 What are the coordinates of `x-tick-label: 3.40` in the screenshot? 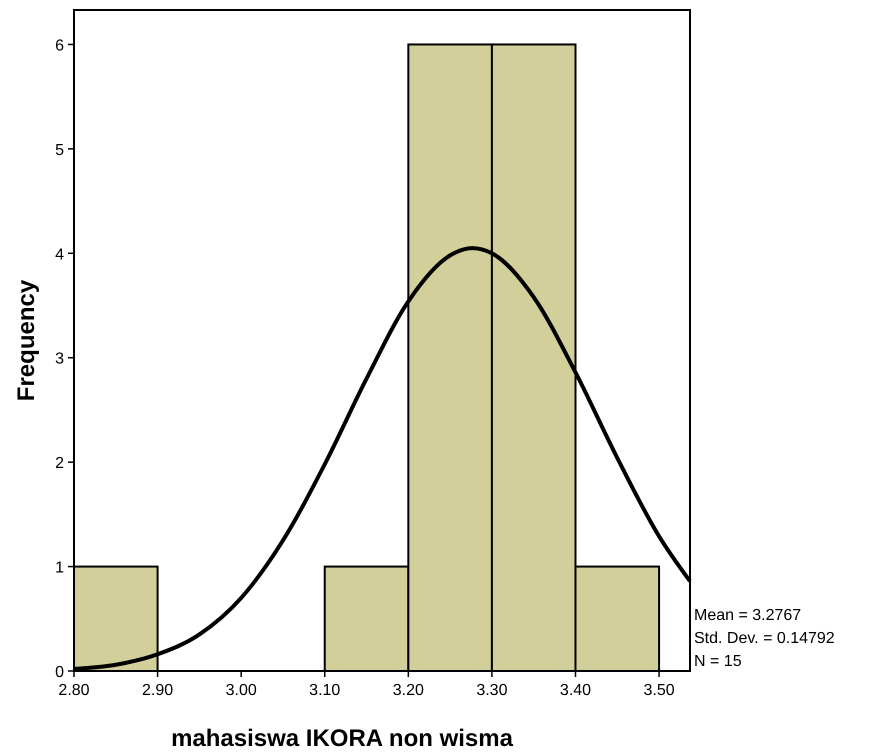 It's located at (576, 690).